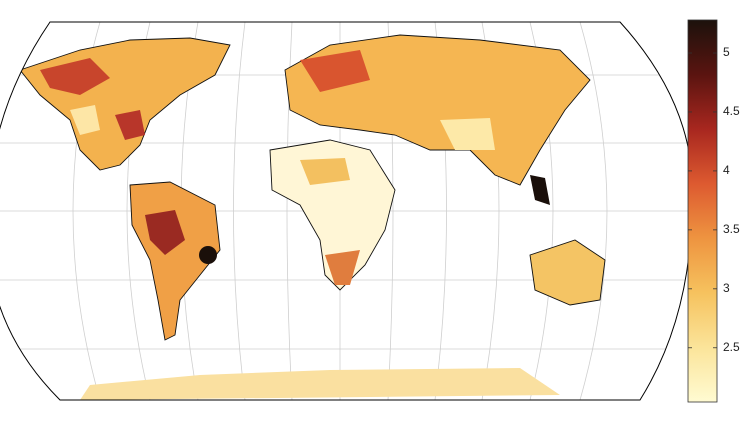 The image size is (750, 422). I want to click on africa, so click(332, 215).